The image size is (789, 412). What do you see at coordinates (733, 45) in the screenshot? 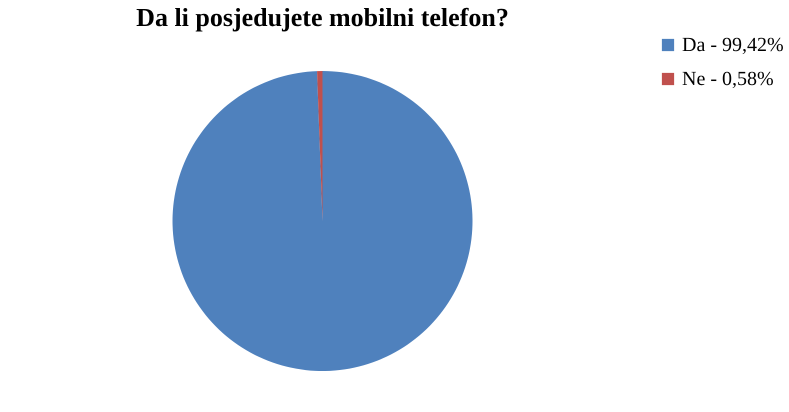
I see `legend-label: Da - 99,42%` at bounding box center [733, 45].